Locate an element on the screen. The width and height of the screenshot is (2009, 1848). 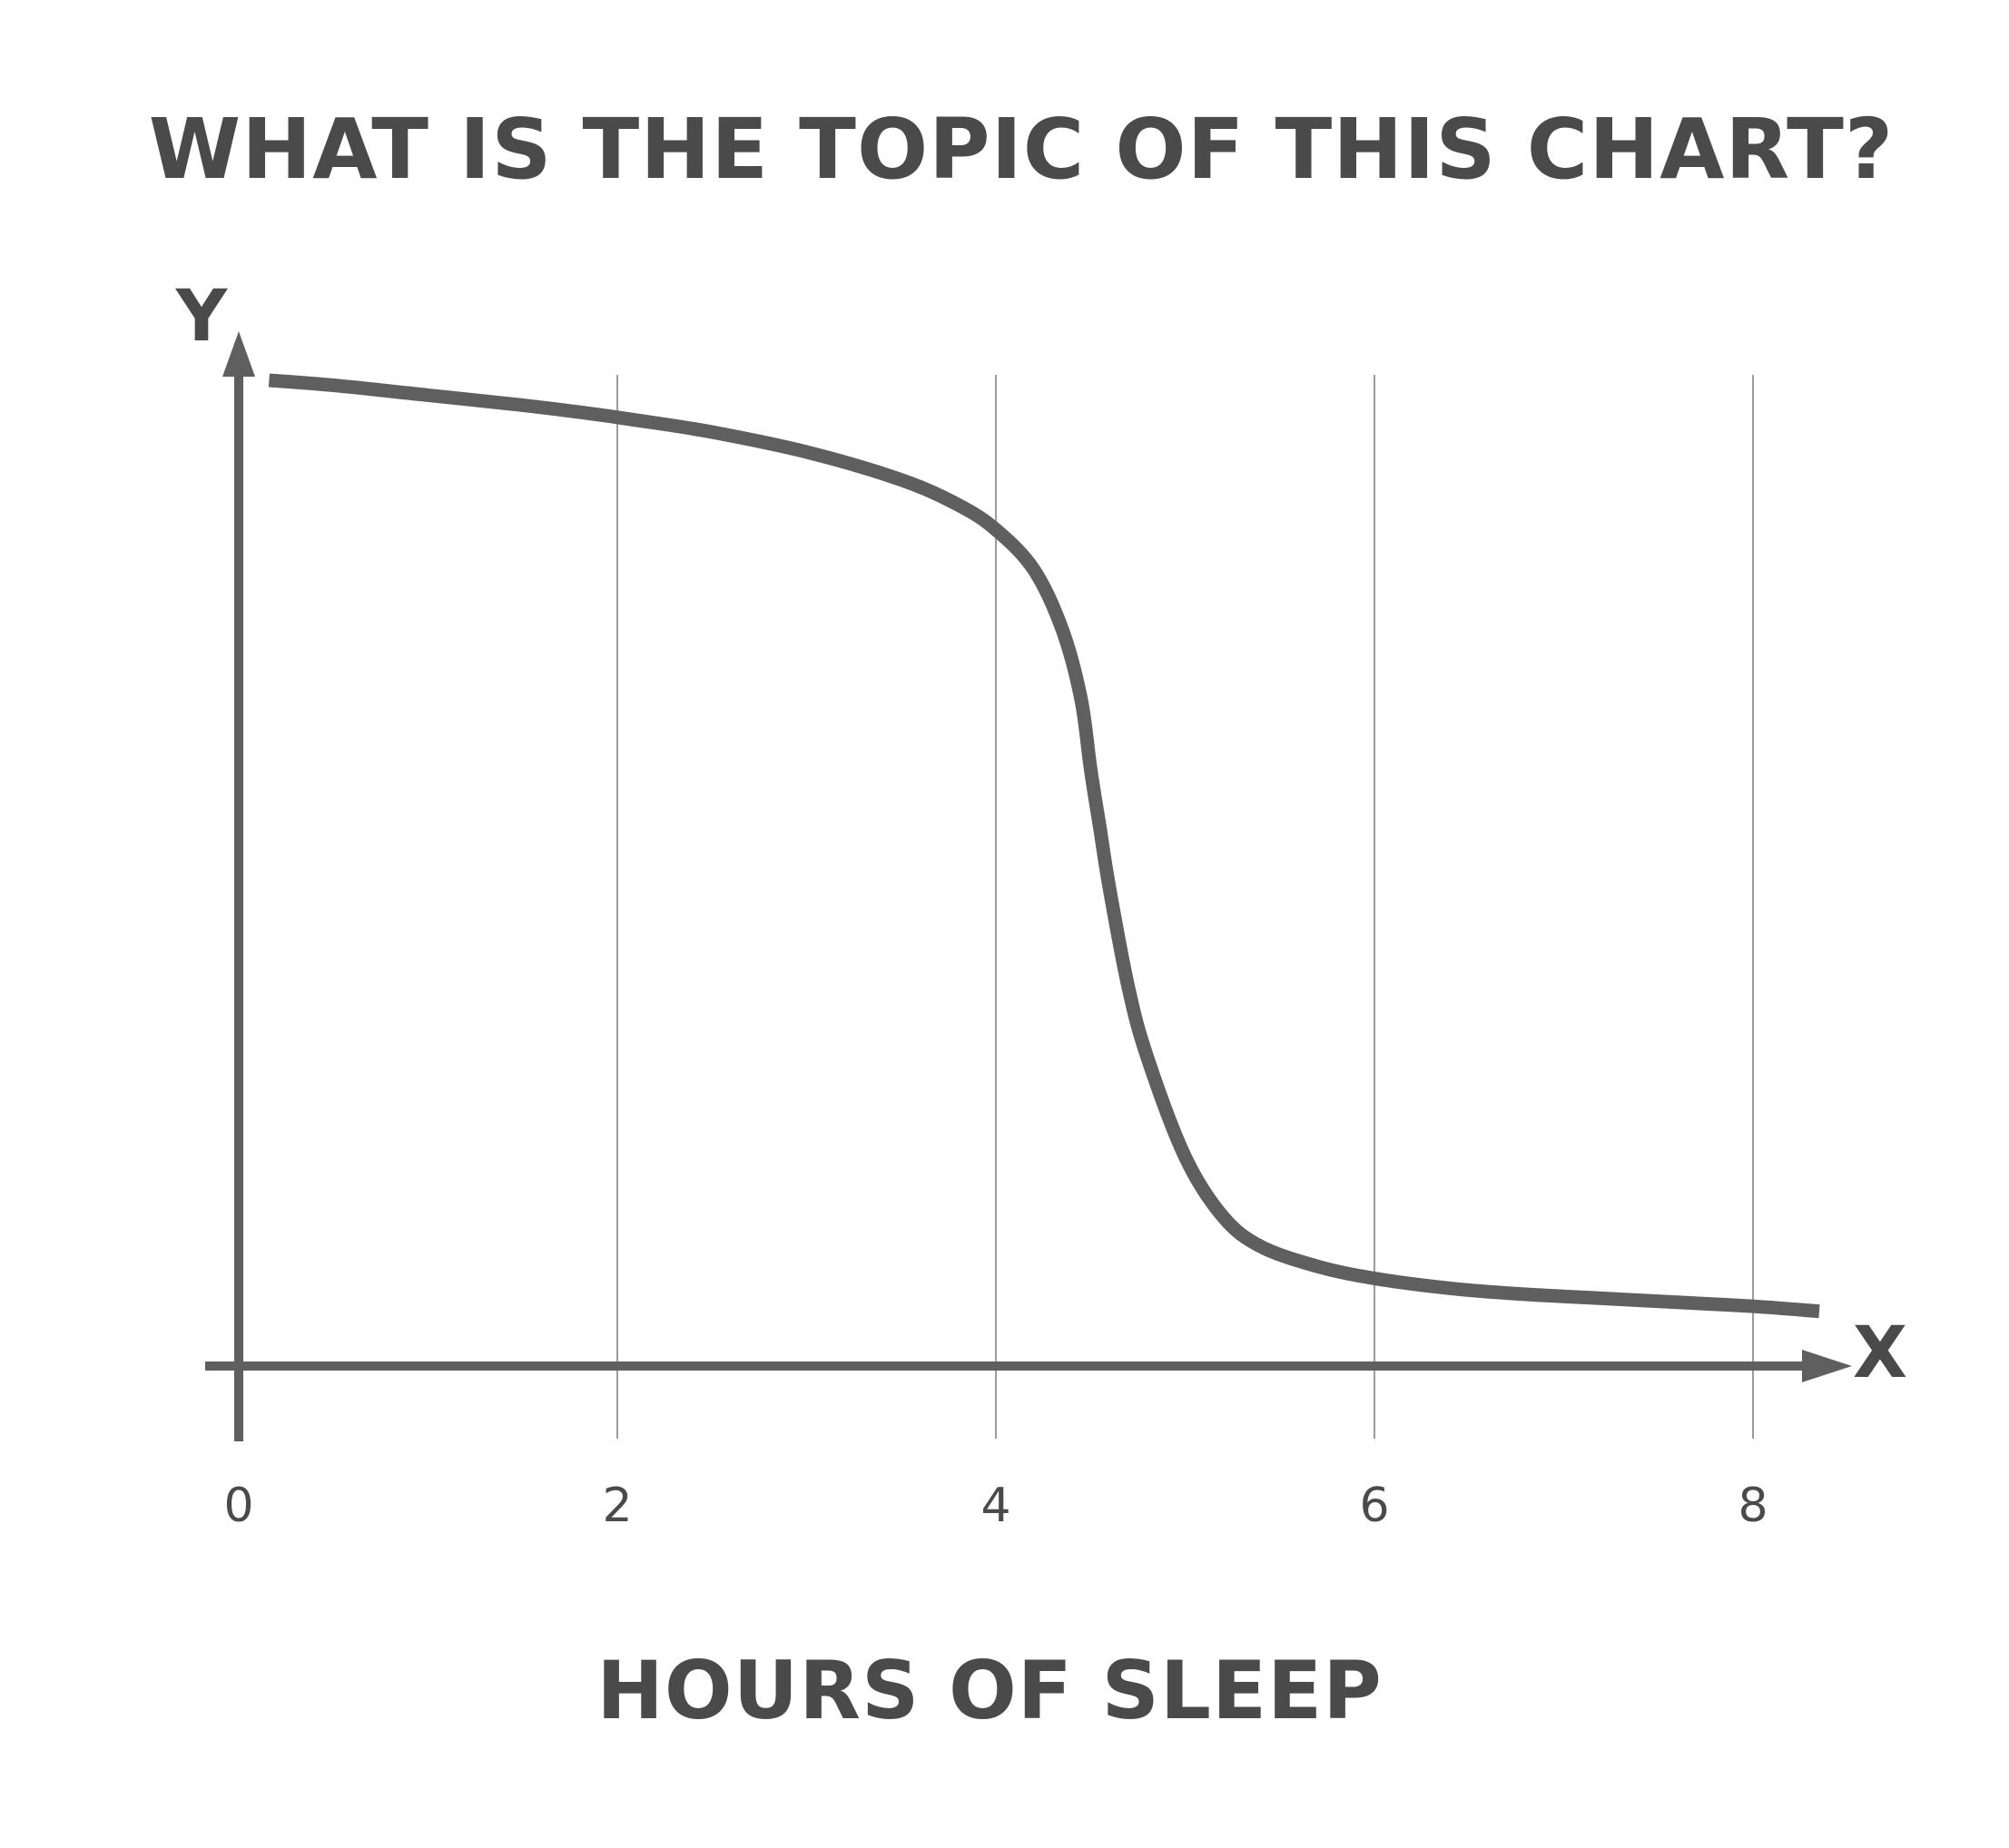
x-axis-arrow is located at coordinates (1827, 1366).